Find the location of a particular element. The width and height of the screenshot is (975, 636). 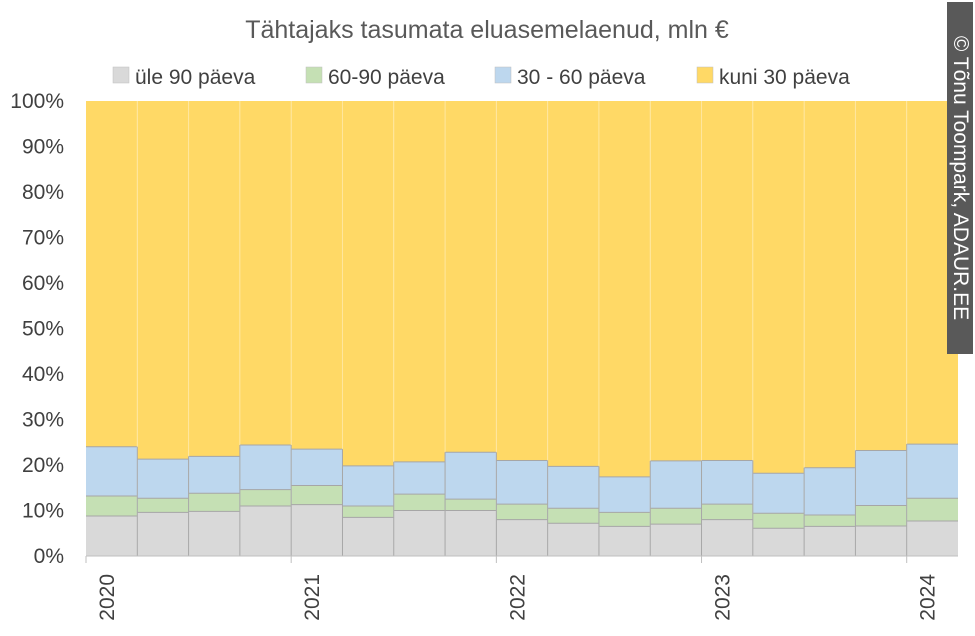

x-axis: 2020 2021 2022 2023 2024 is located at coordinates (521, 588).